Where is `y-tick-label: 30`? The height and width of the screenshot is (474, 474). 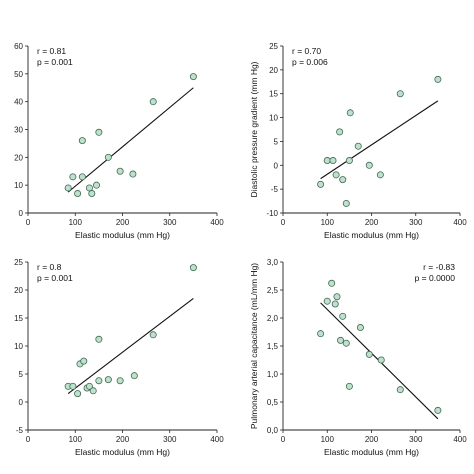
y-tick-label: 30 is located at coordinates (18, 130).